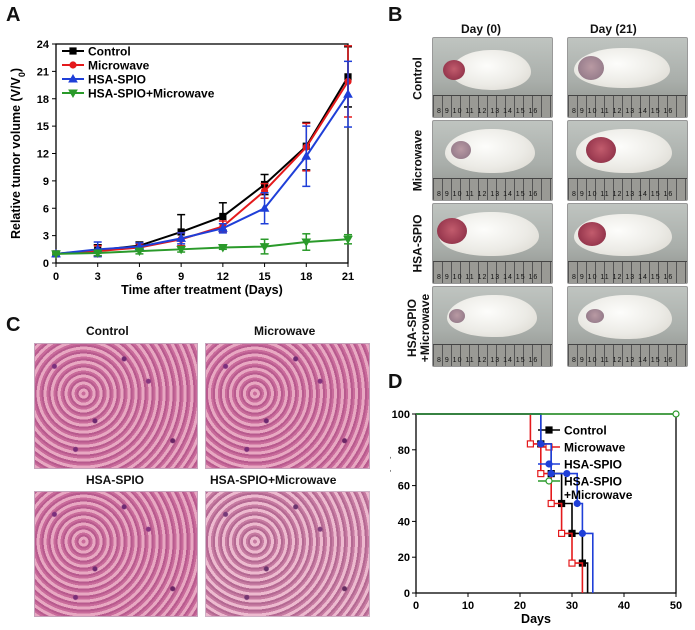 This screenshot has height=630, width=695. What do you see at coordinates (264, 277) in the screenshot?
I see `x-tick-label: 15` at bounding box center [264, 277].